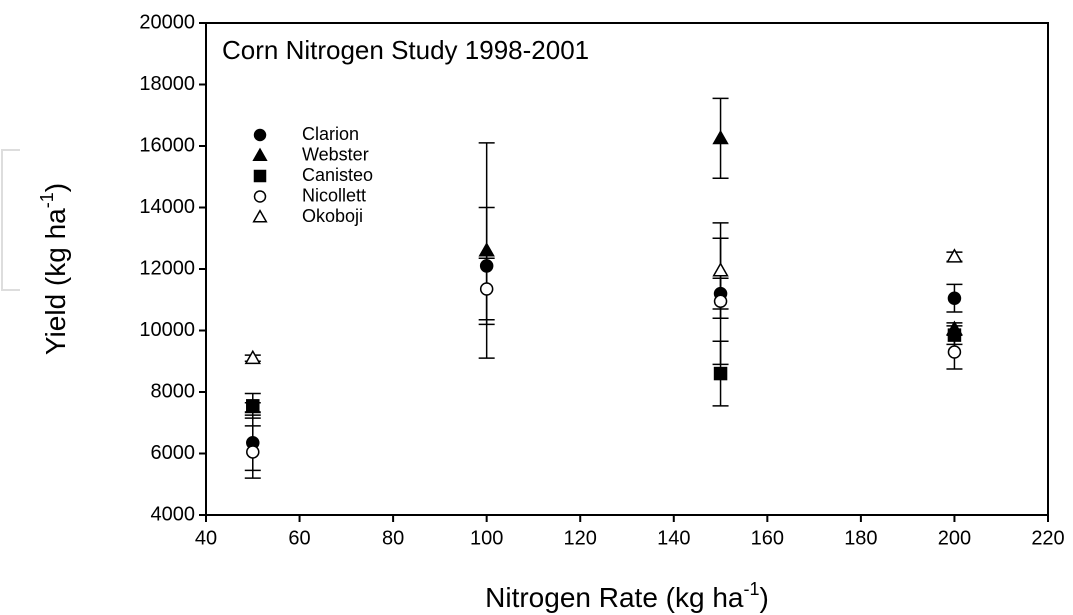 The height and width of the screenshot is (615, 1073). Describe the element at coordinates (337, 175) in the screenshot. I see `legend-label: Canisteo` at that location.